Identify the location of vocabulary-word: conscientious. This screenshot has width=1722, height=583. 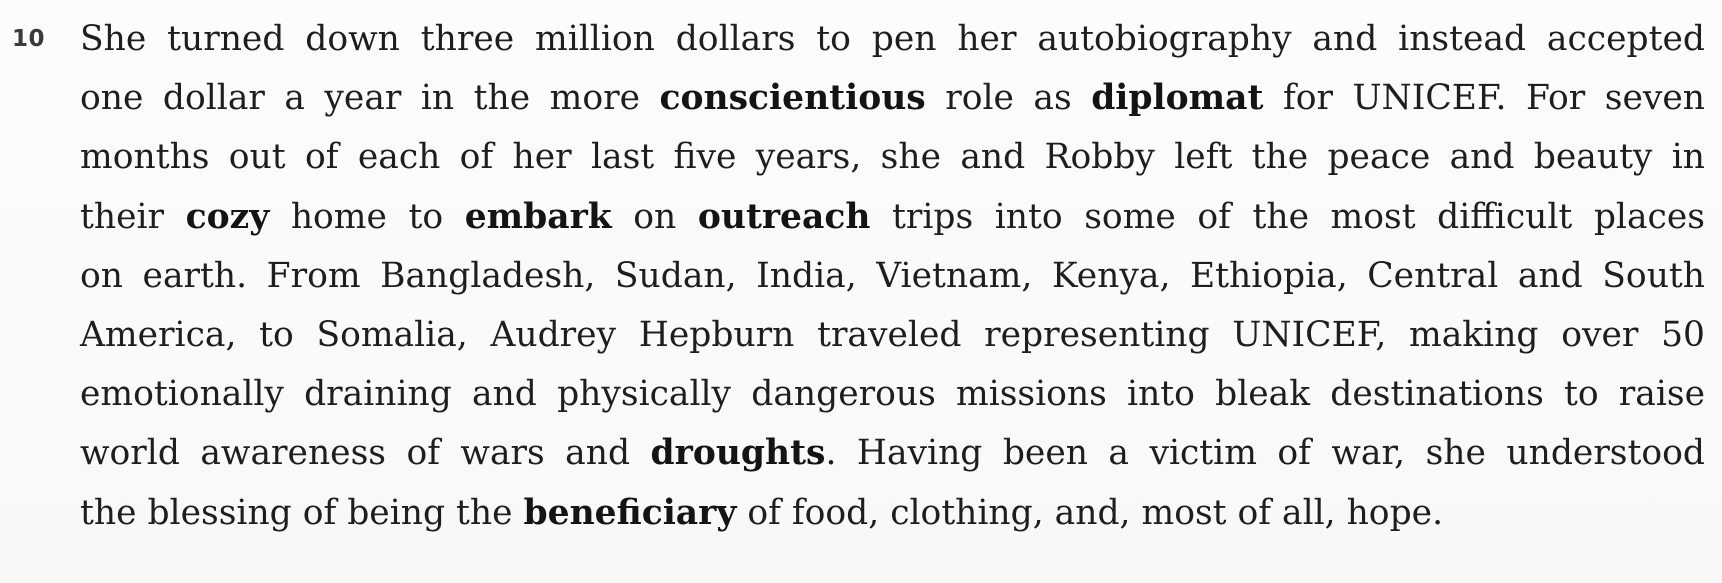
(792, 98).